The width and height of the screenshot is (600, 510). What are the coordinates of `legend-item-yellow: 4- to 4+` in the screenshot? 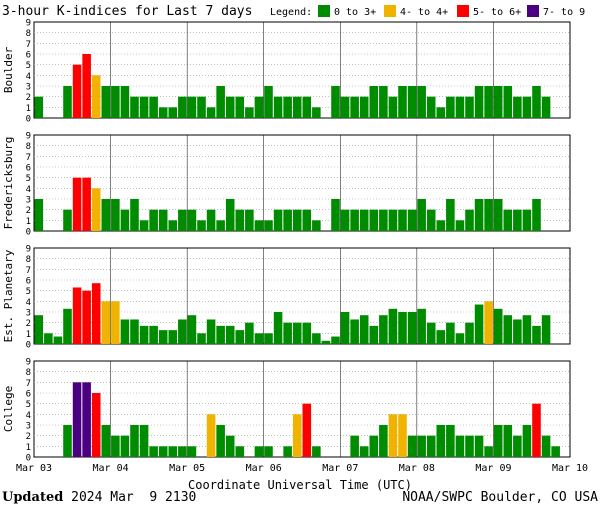 It's located at (424, 12).